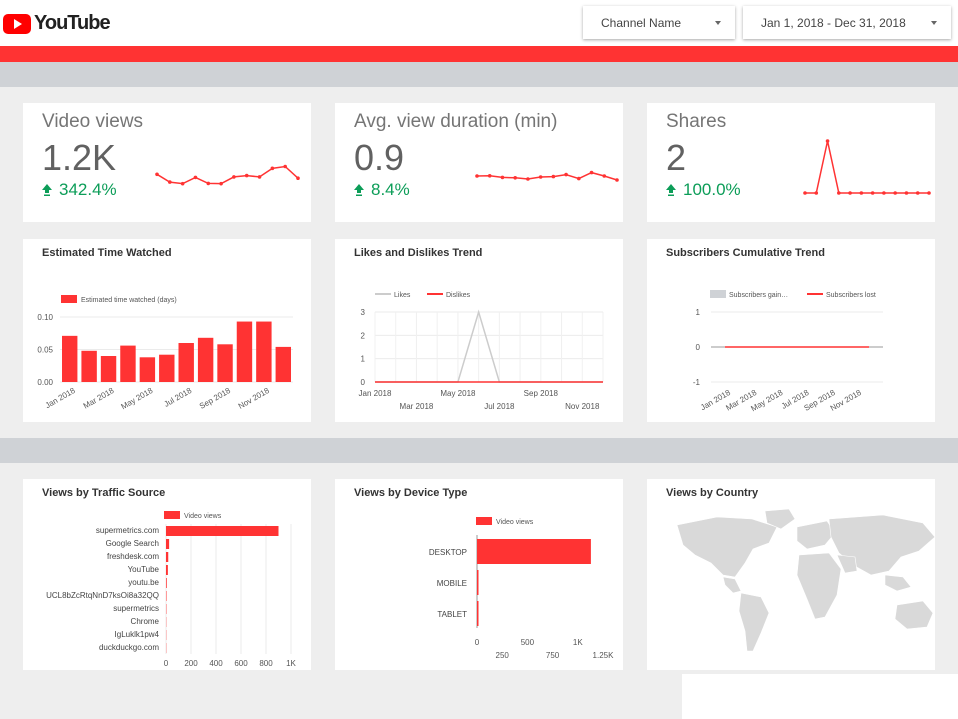 This screenshot has height=719, width=958. I want to click on kpi-delta-value: 8.4%, so click(390, 189).